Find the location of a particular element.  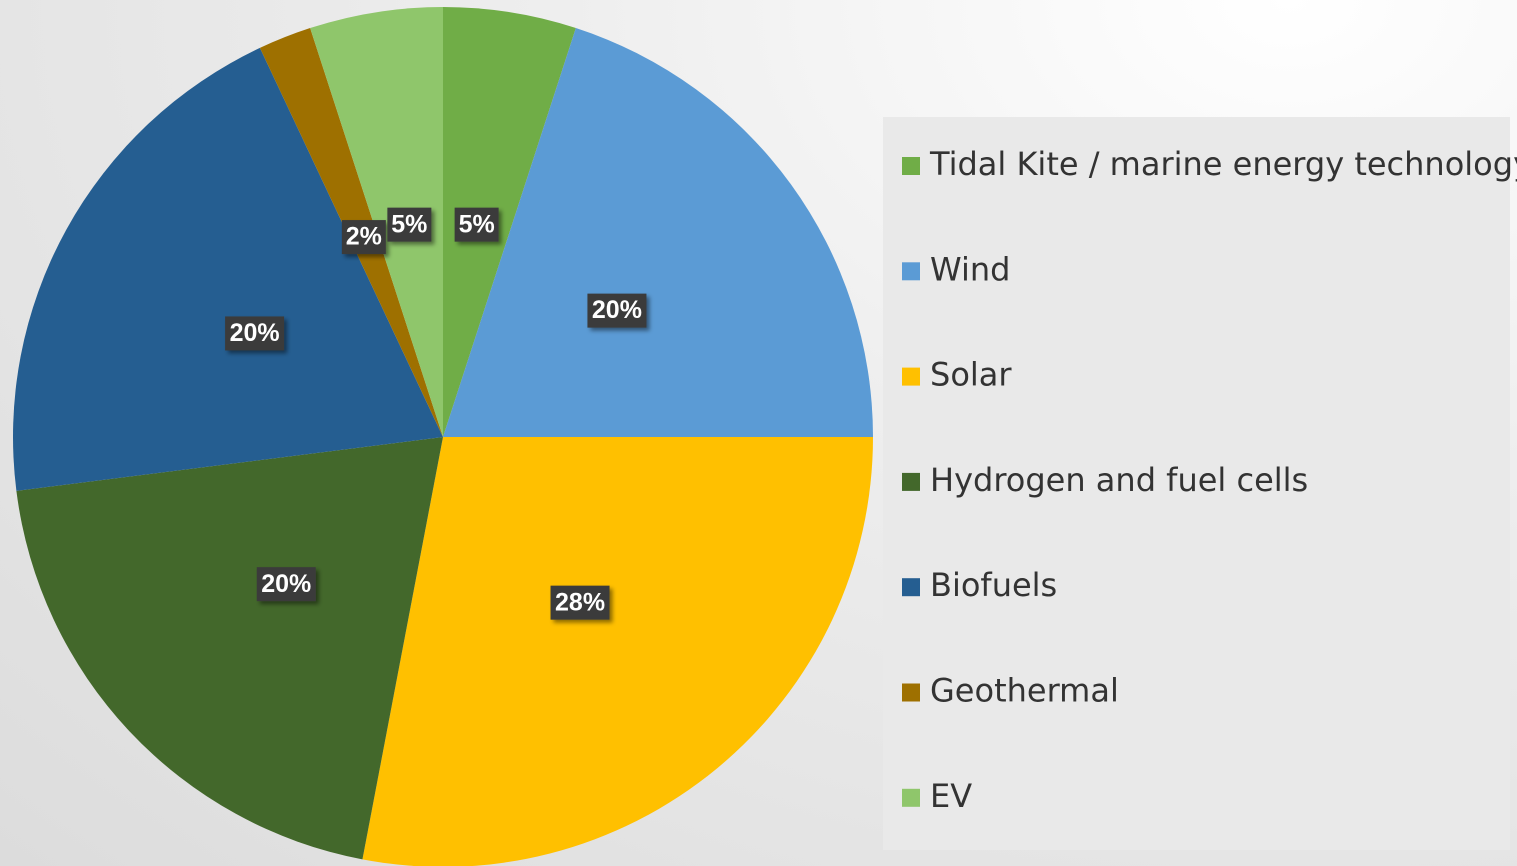

legend-label: Wind is located at coordinates (970, 269).